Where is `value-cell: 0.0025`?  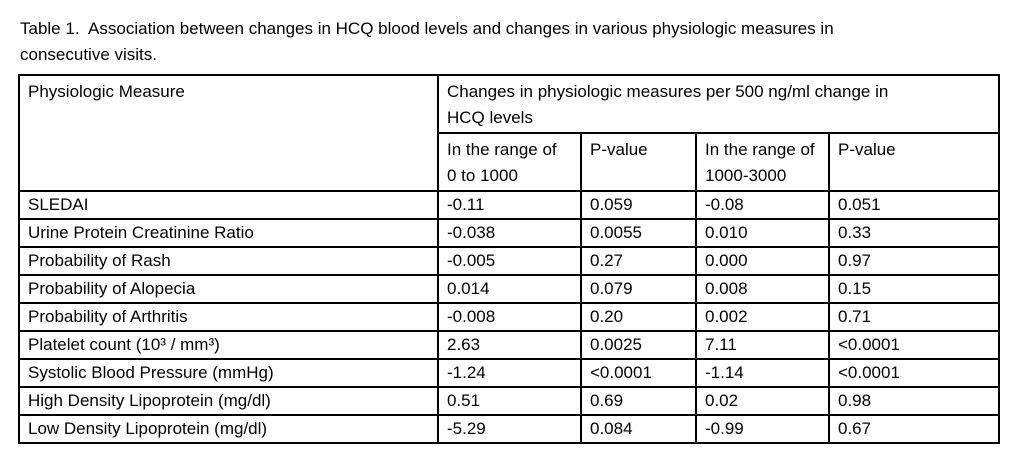 value-cell: 0.0025 is located at coordinates (638, 345).